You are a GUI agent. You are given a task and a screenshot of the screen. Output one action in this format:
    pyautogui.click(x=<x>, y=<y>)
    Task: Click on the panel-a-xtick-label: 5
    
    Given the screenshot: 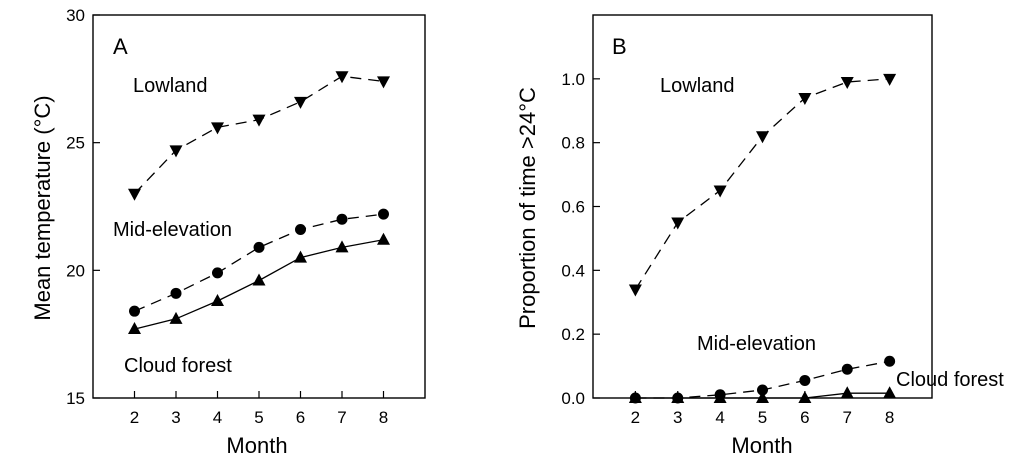 What is the action you would take?
    pyautogui.click(x=258, y=417)
    